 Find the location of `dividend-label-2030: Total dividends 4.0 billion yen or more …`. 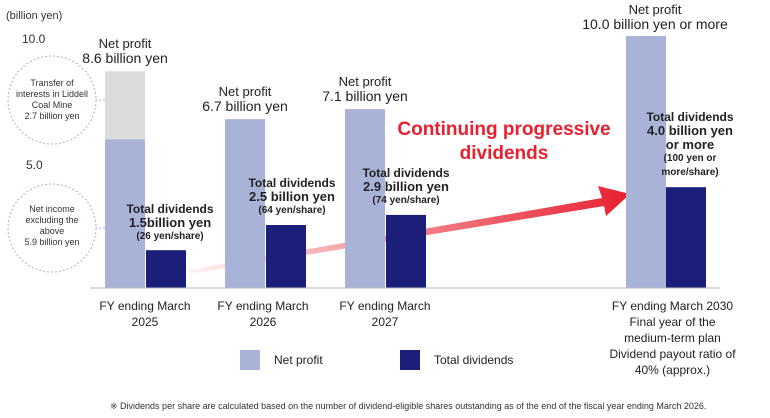

dividend-label-2030: Total dividends 4.0 billion yen or more … is located at coordinates (690, 144).